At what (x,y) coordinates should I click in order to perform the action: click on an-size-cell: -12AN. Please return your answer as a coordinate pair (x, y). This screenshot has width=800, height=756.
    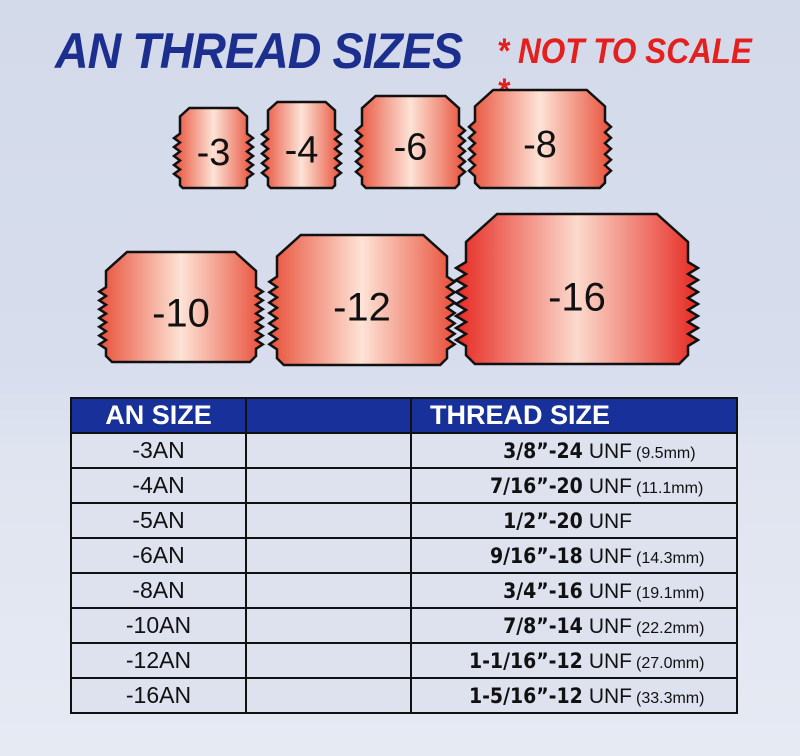
    Looking at the image, I should click on (158, 660).